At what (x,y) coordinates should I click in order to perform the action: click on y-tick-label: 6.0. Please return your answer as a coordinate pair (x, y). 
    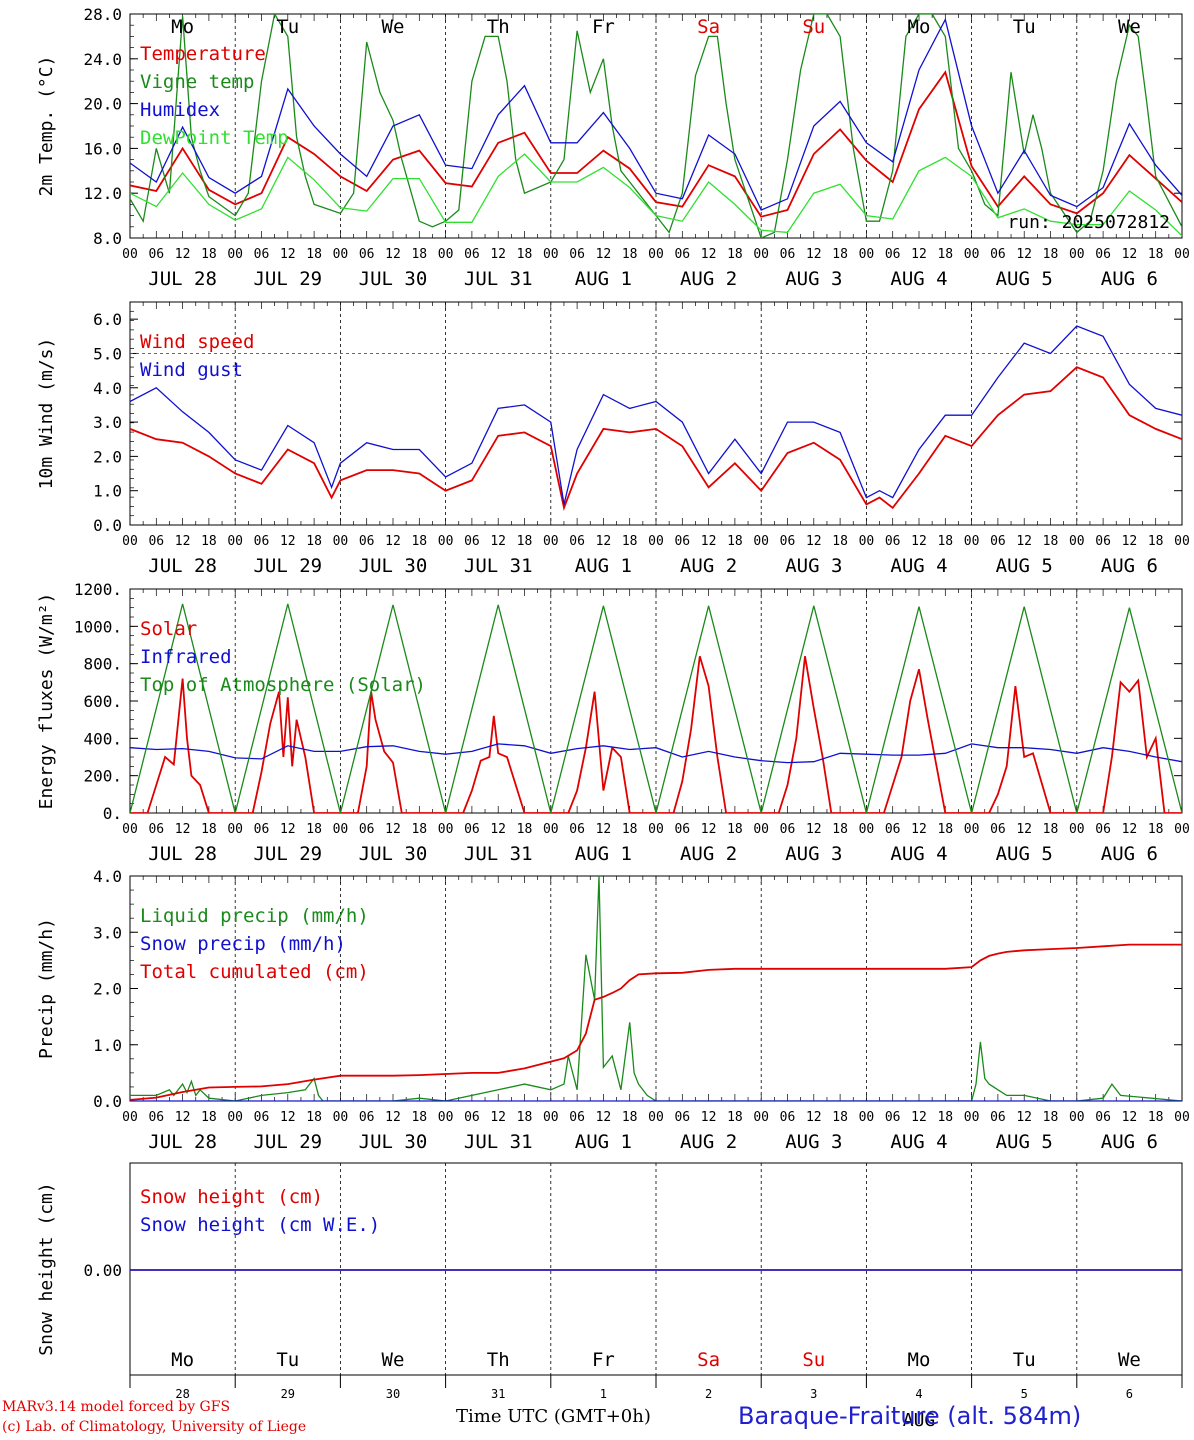
    Looking at the image, I should click on (107, 319).